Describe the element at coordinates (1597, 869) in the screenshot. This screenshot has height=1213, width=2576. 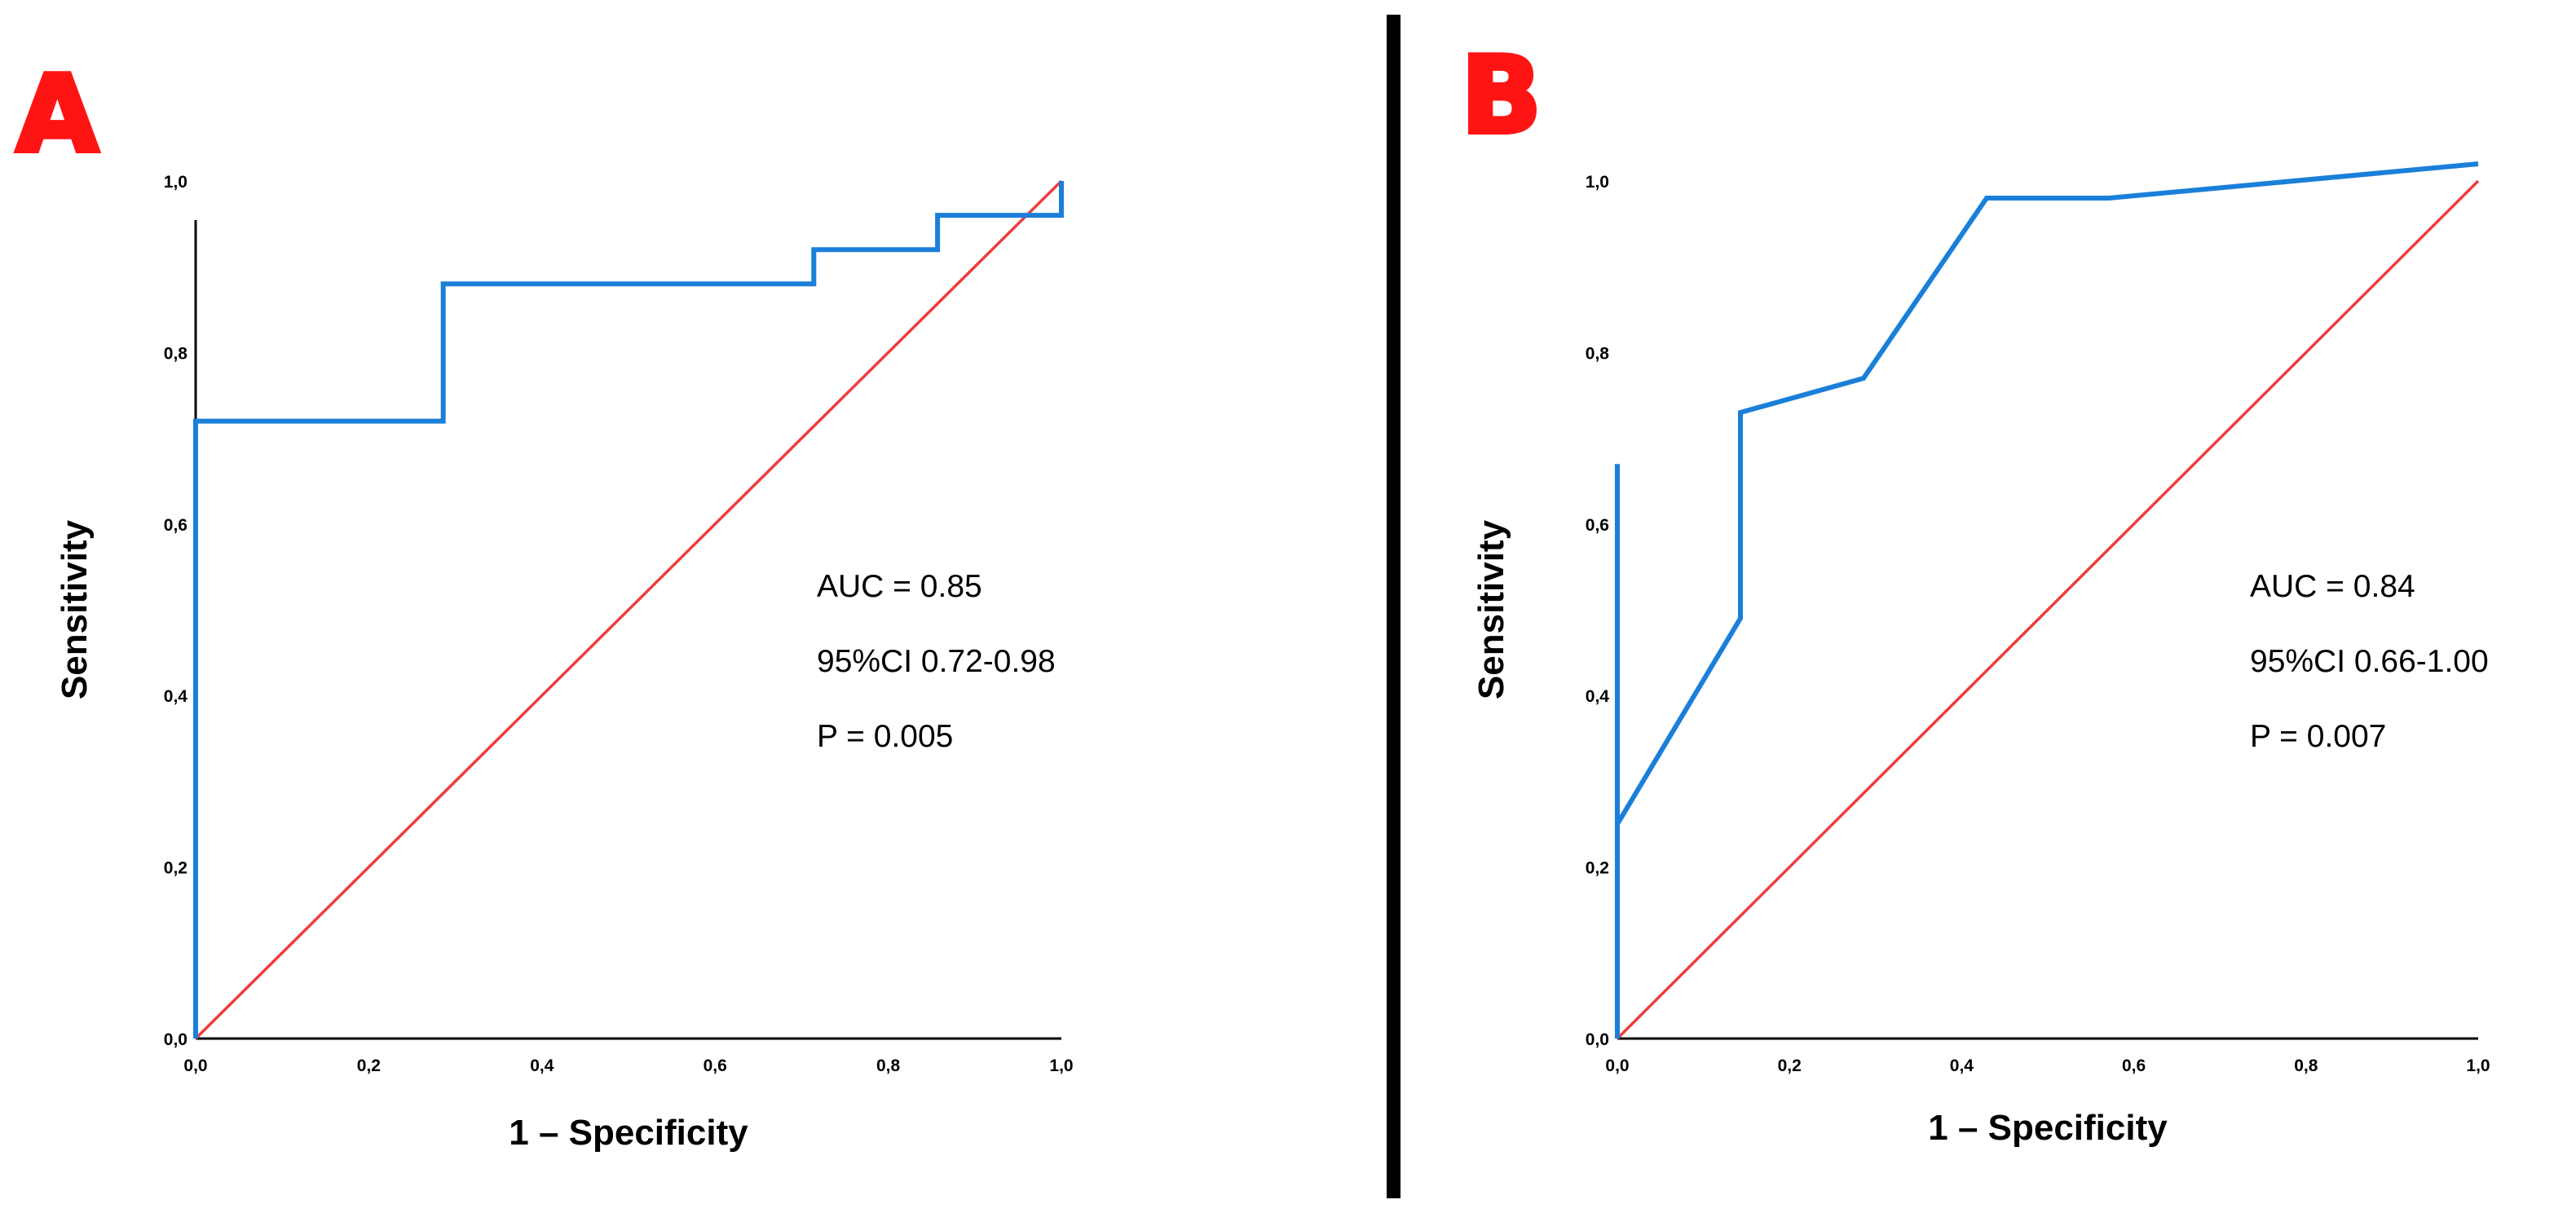
I see `panel-b-y-tick-label: 0,2` at that location.